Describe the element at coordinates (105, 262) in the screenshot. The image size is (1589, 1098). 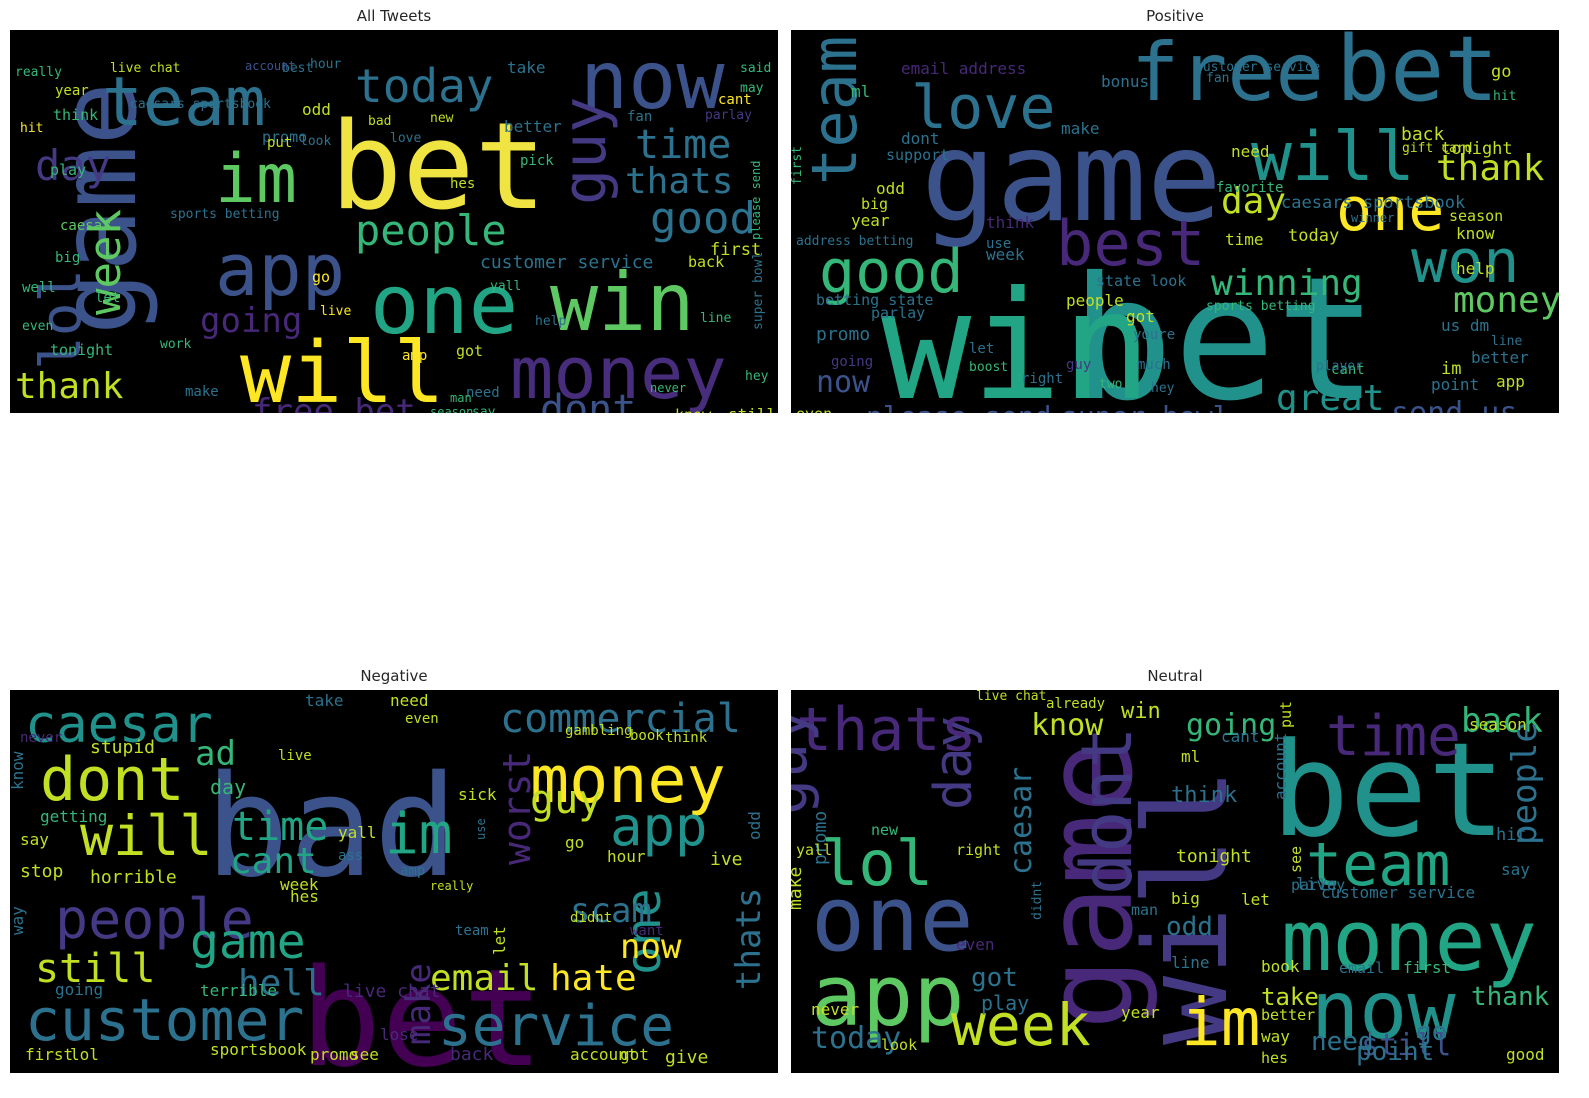
I see `word-week: week` at that location.